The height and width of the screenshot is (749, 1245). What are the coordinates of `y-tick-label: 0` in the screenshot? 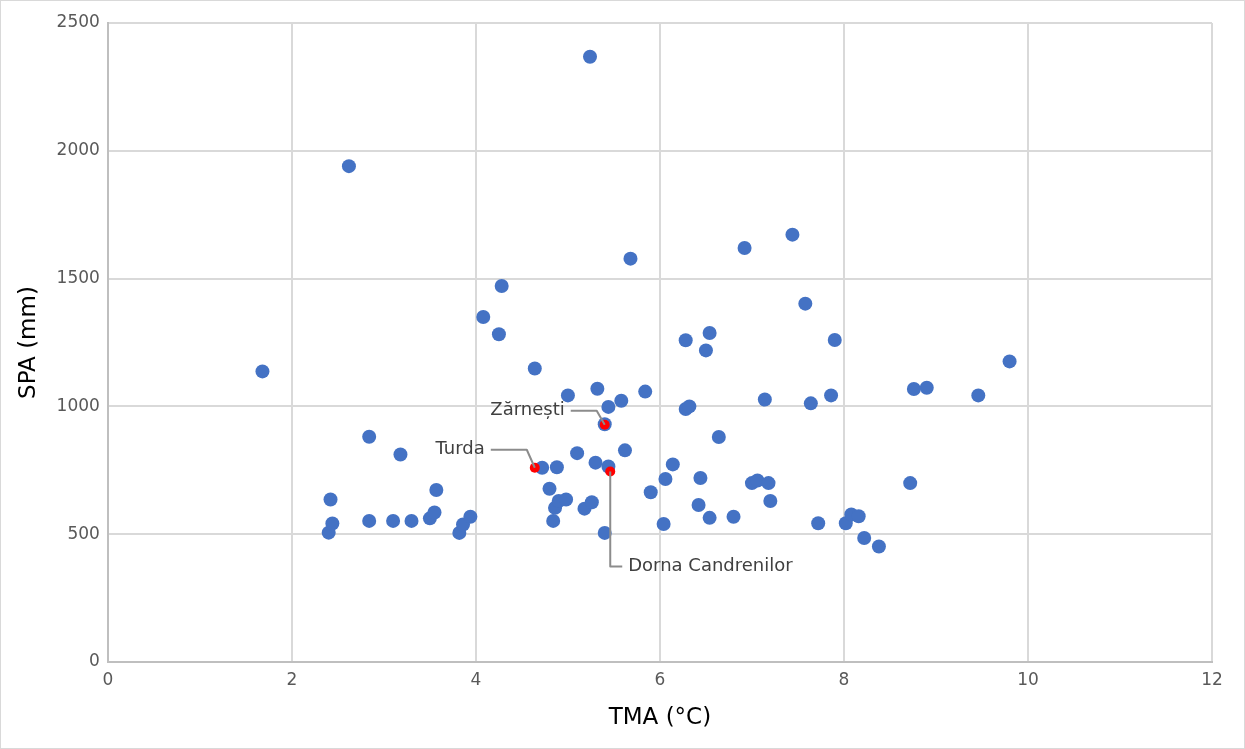 It's located at (94, 660).